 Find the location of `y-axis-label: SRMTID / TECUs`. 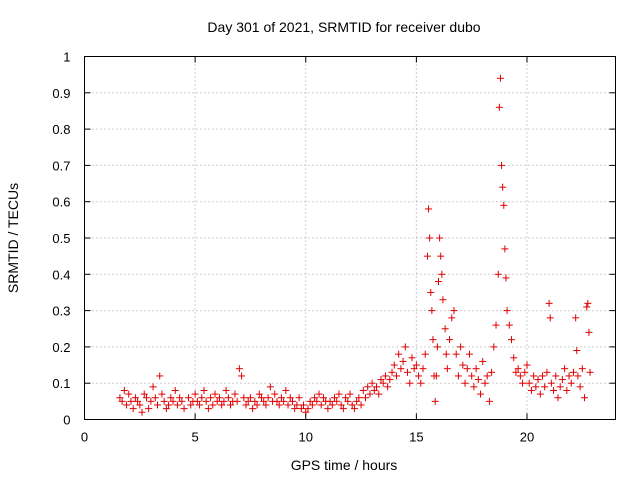

y-axis-label: SRMTID / TECUs is located at coordinates (13, 238).